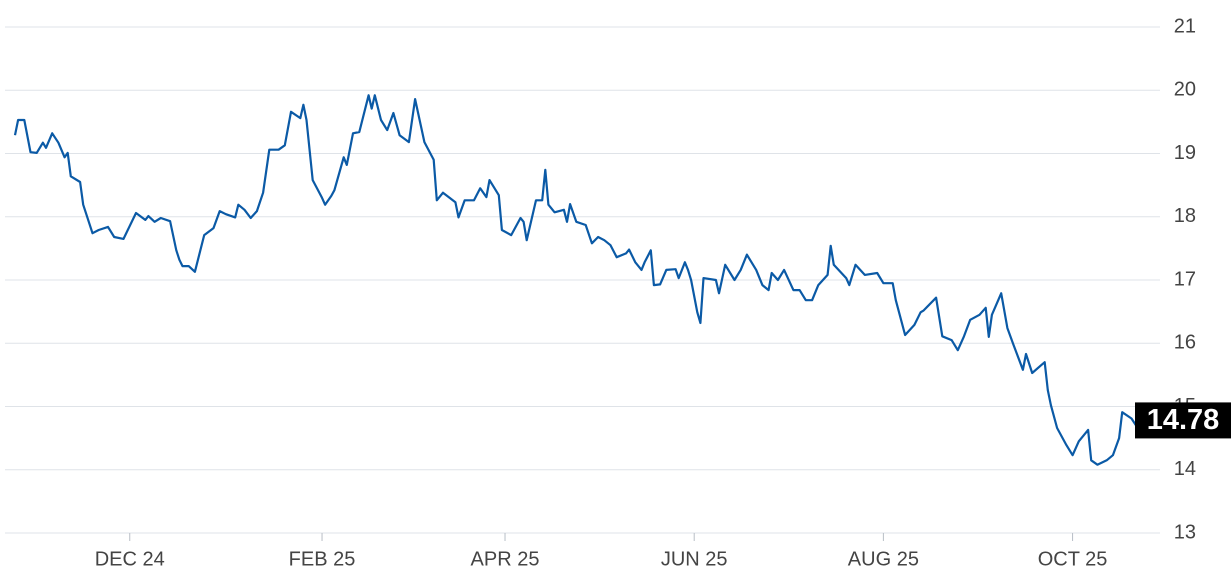 The height and width of the screenshot is (579, 1231). What do you see at coordinates (1185, 153) in the screenshot?
I see `y-tick-label: 19` at bounding box center [1185, 153].